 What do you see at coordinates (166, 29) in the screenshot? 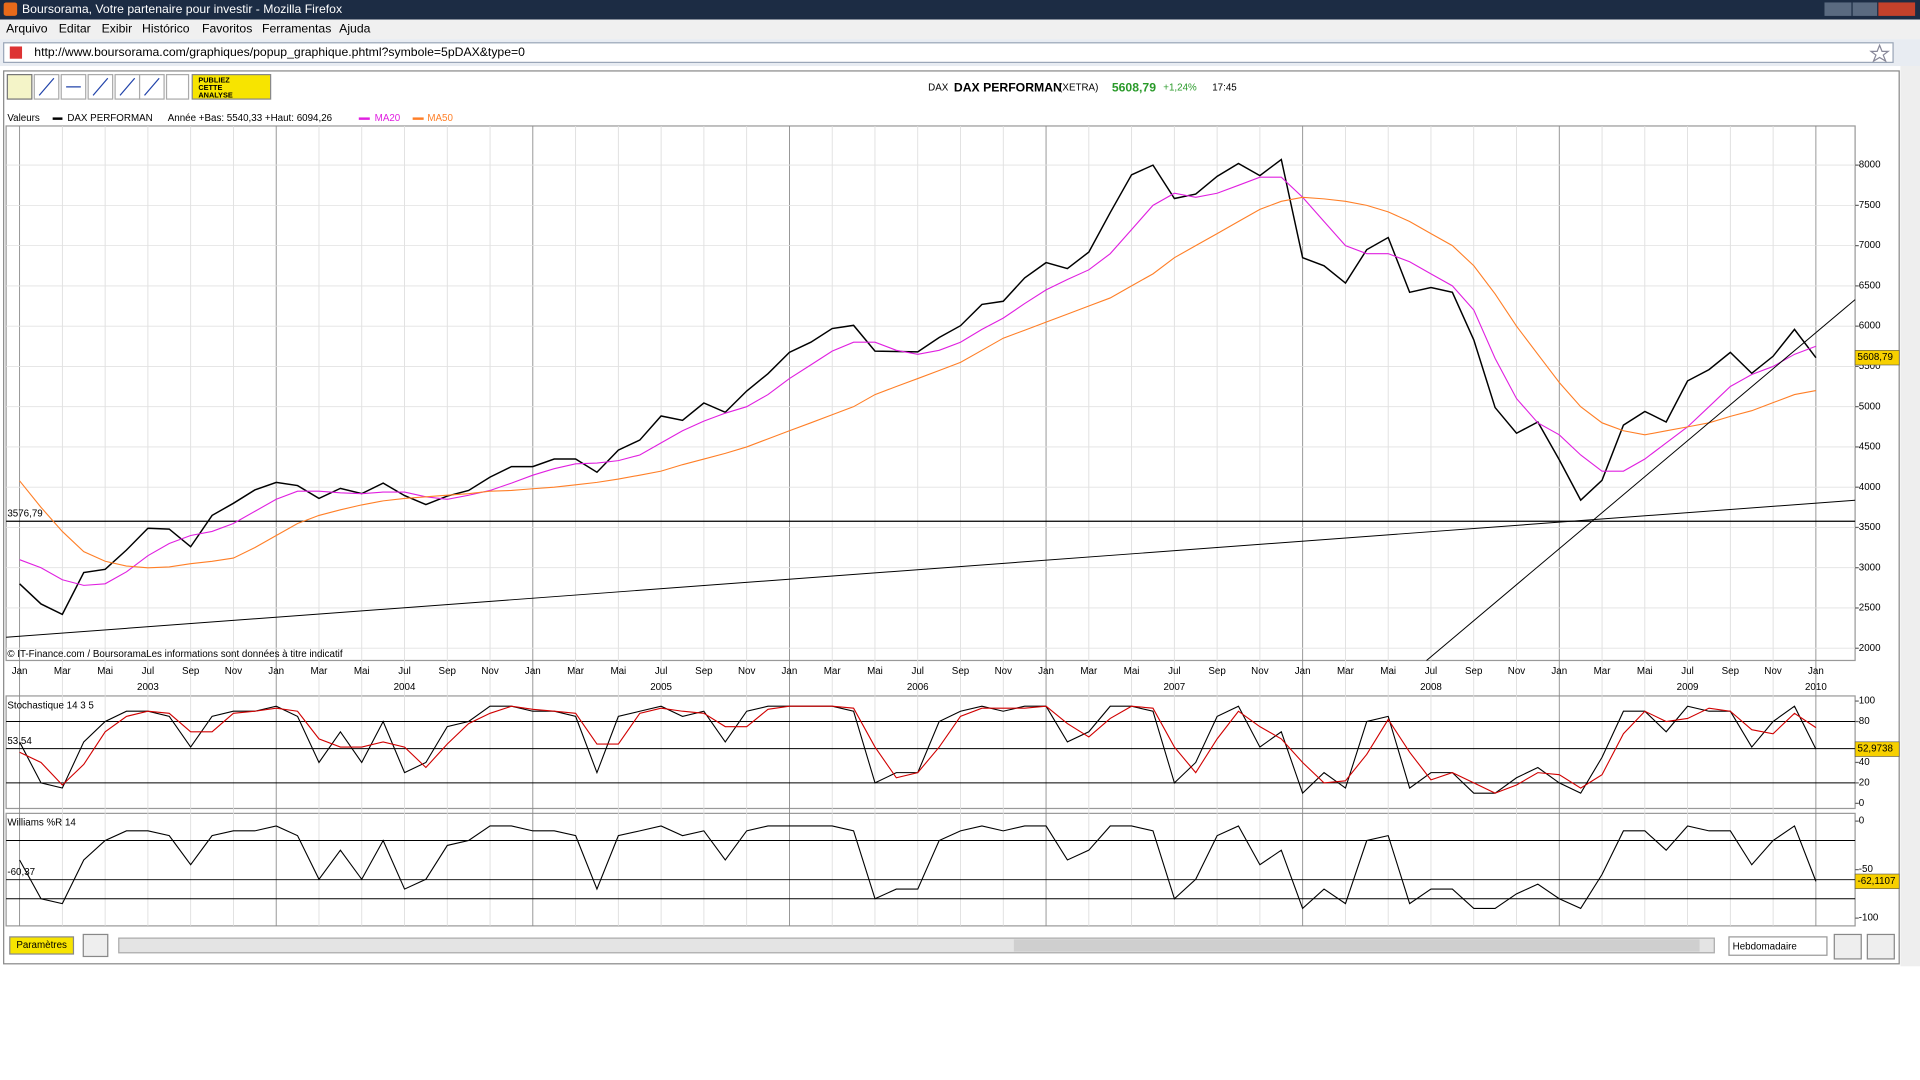
I see `menu-item: Histórico` at bounding box center [166, 29].